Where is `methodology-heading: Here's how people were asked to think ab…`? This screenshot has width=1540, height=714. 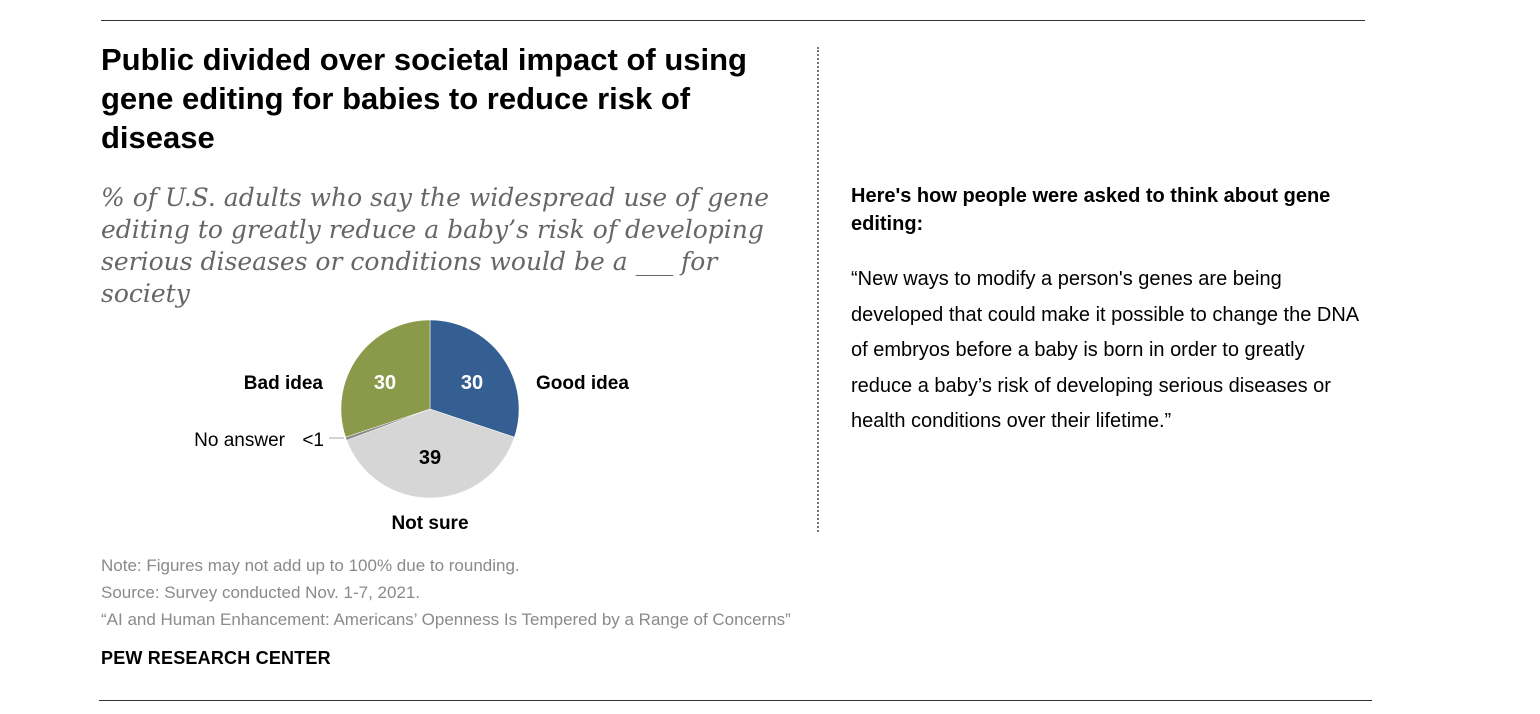 methodology-heading: Here's how people were asked to think ab… is located at coordinates (1091, 210).